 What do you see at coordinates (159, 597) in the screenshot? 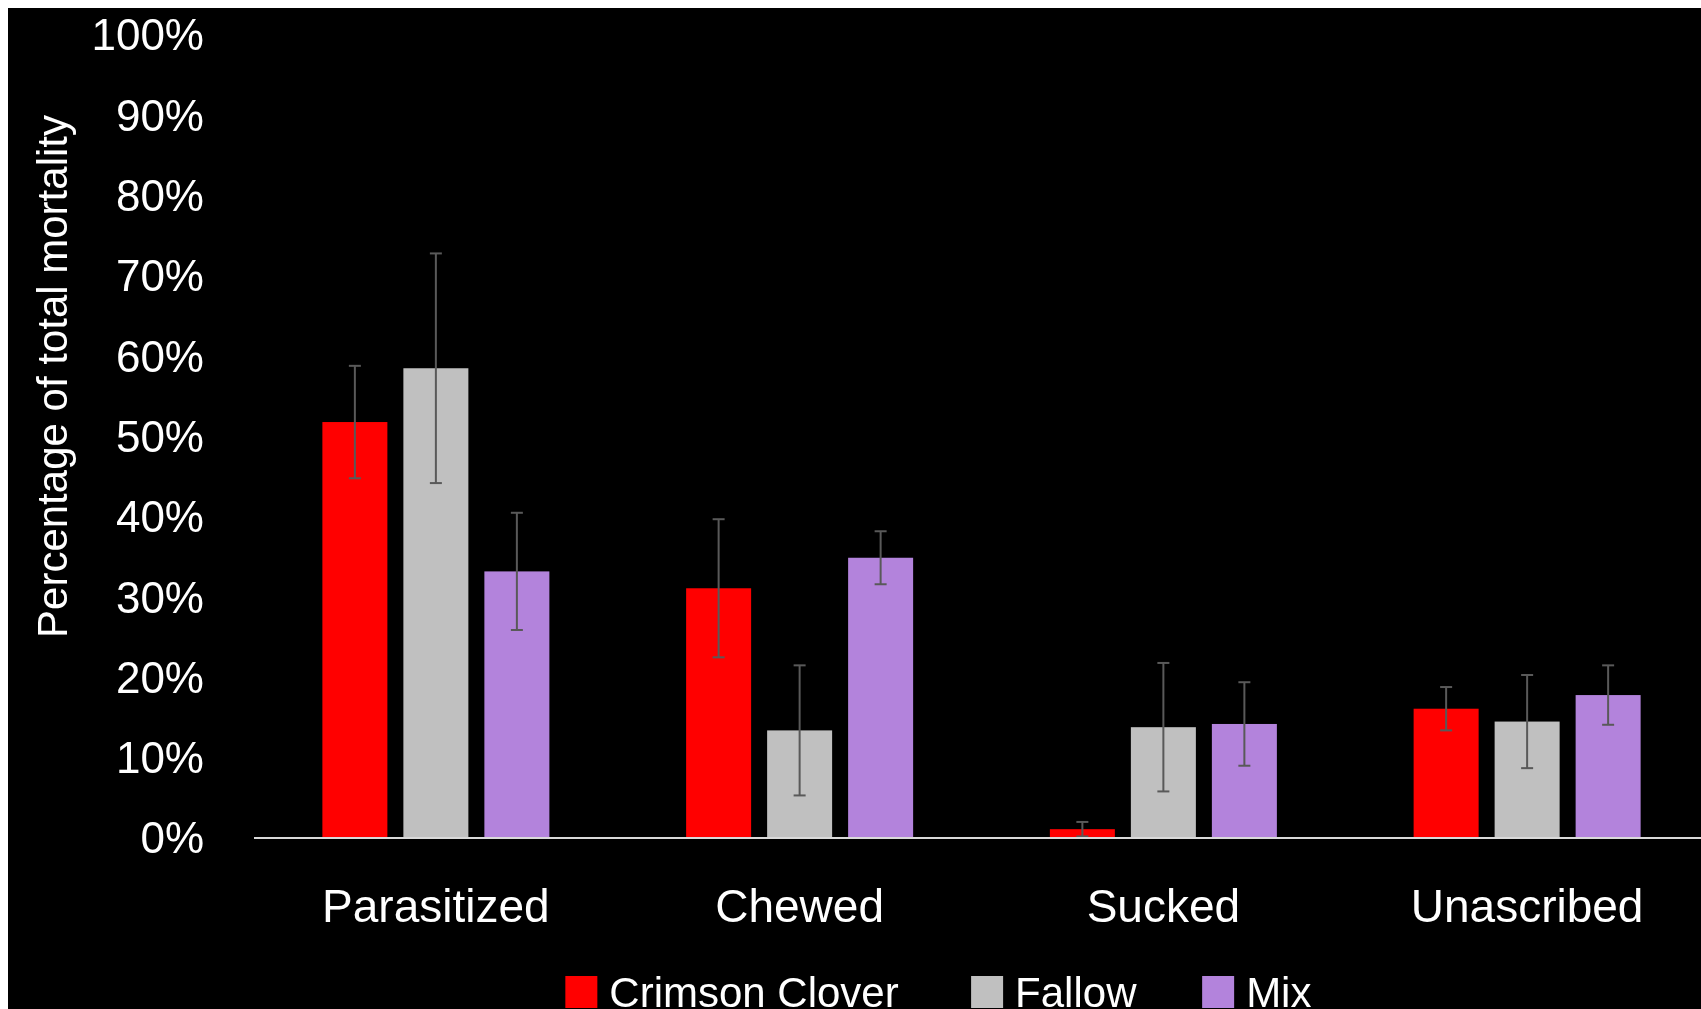
I see `y-tick-label: 30%` at bounding box center [159, 597].